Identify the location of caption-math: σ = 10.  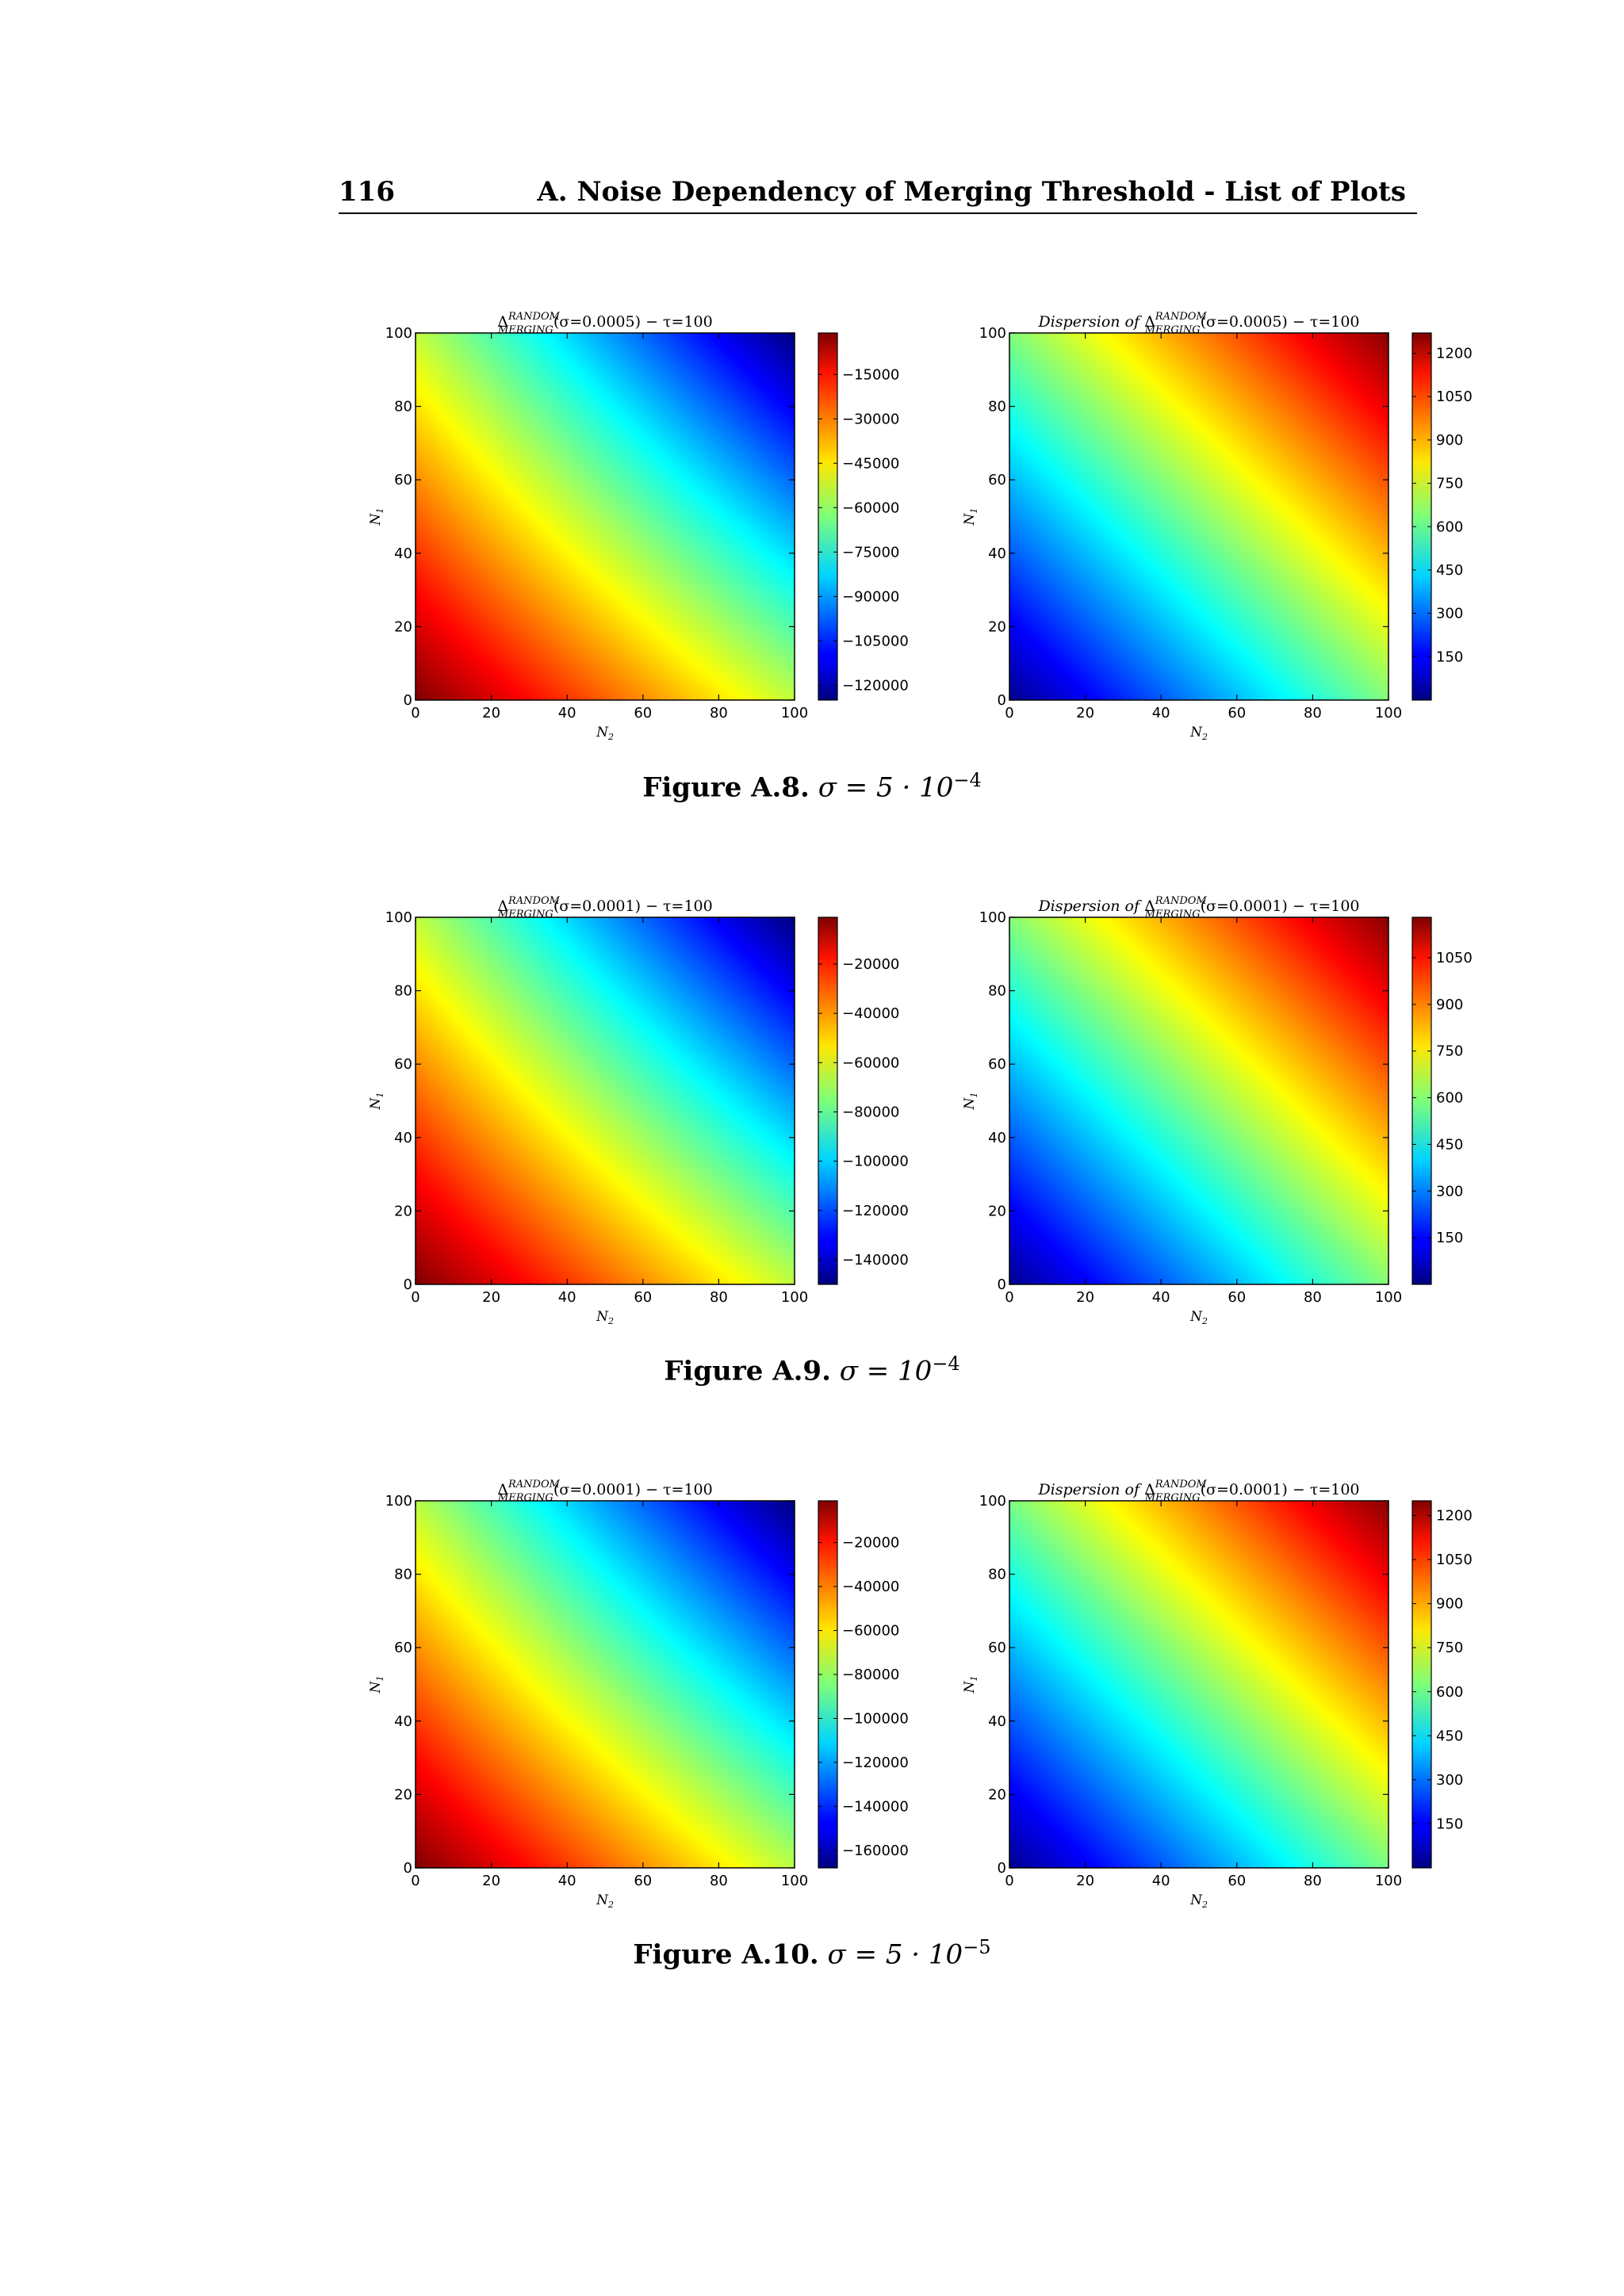
(886, 1371).